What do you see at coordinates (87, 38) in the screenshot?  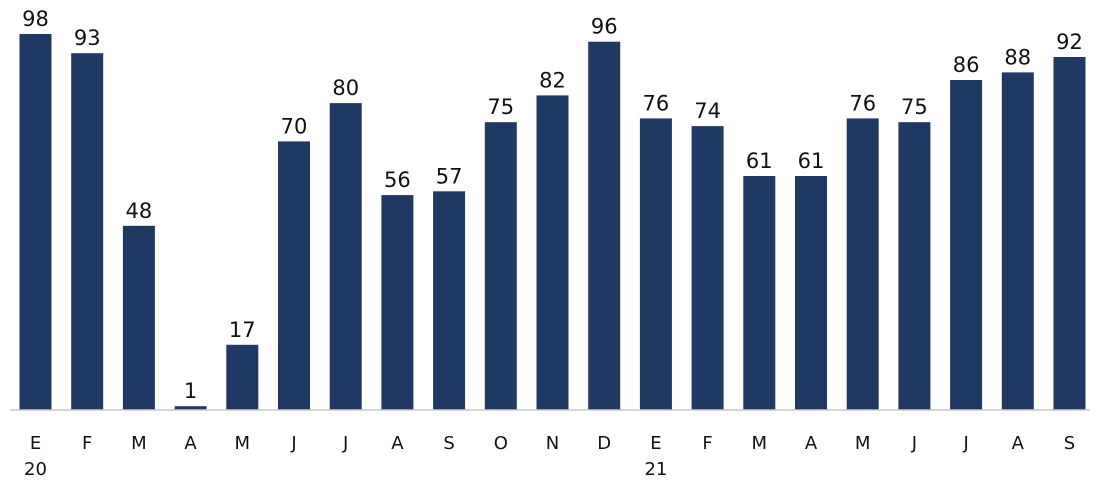 I see `data-label: 93` at bounding box center [87, 38].